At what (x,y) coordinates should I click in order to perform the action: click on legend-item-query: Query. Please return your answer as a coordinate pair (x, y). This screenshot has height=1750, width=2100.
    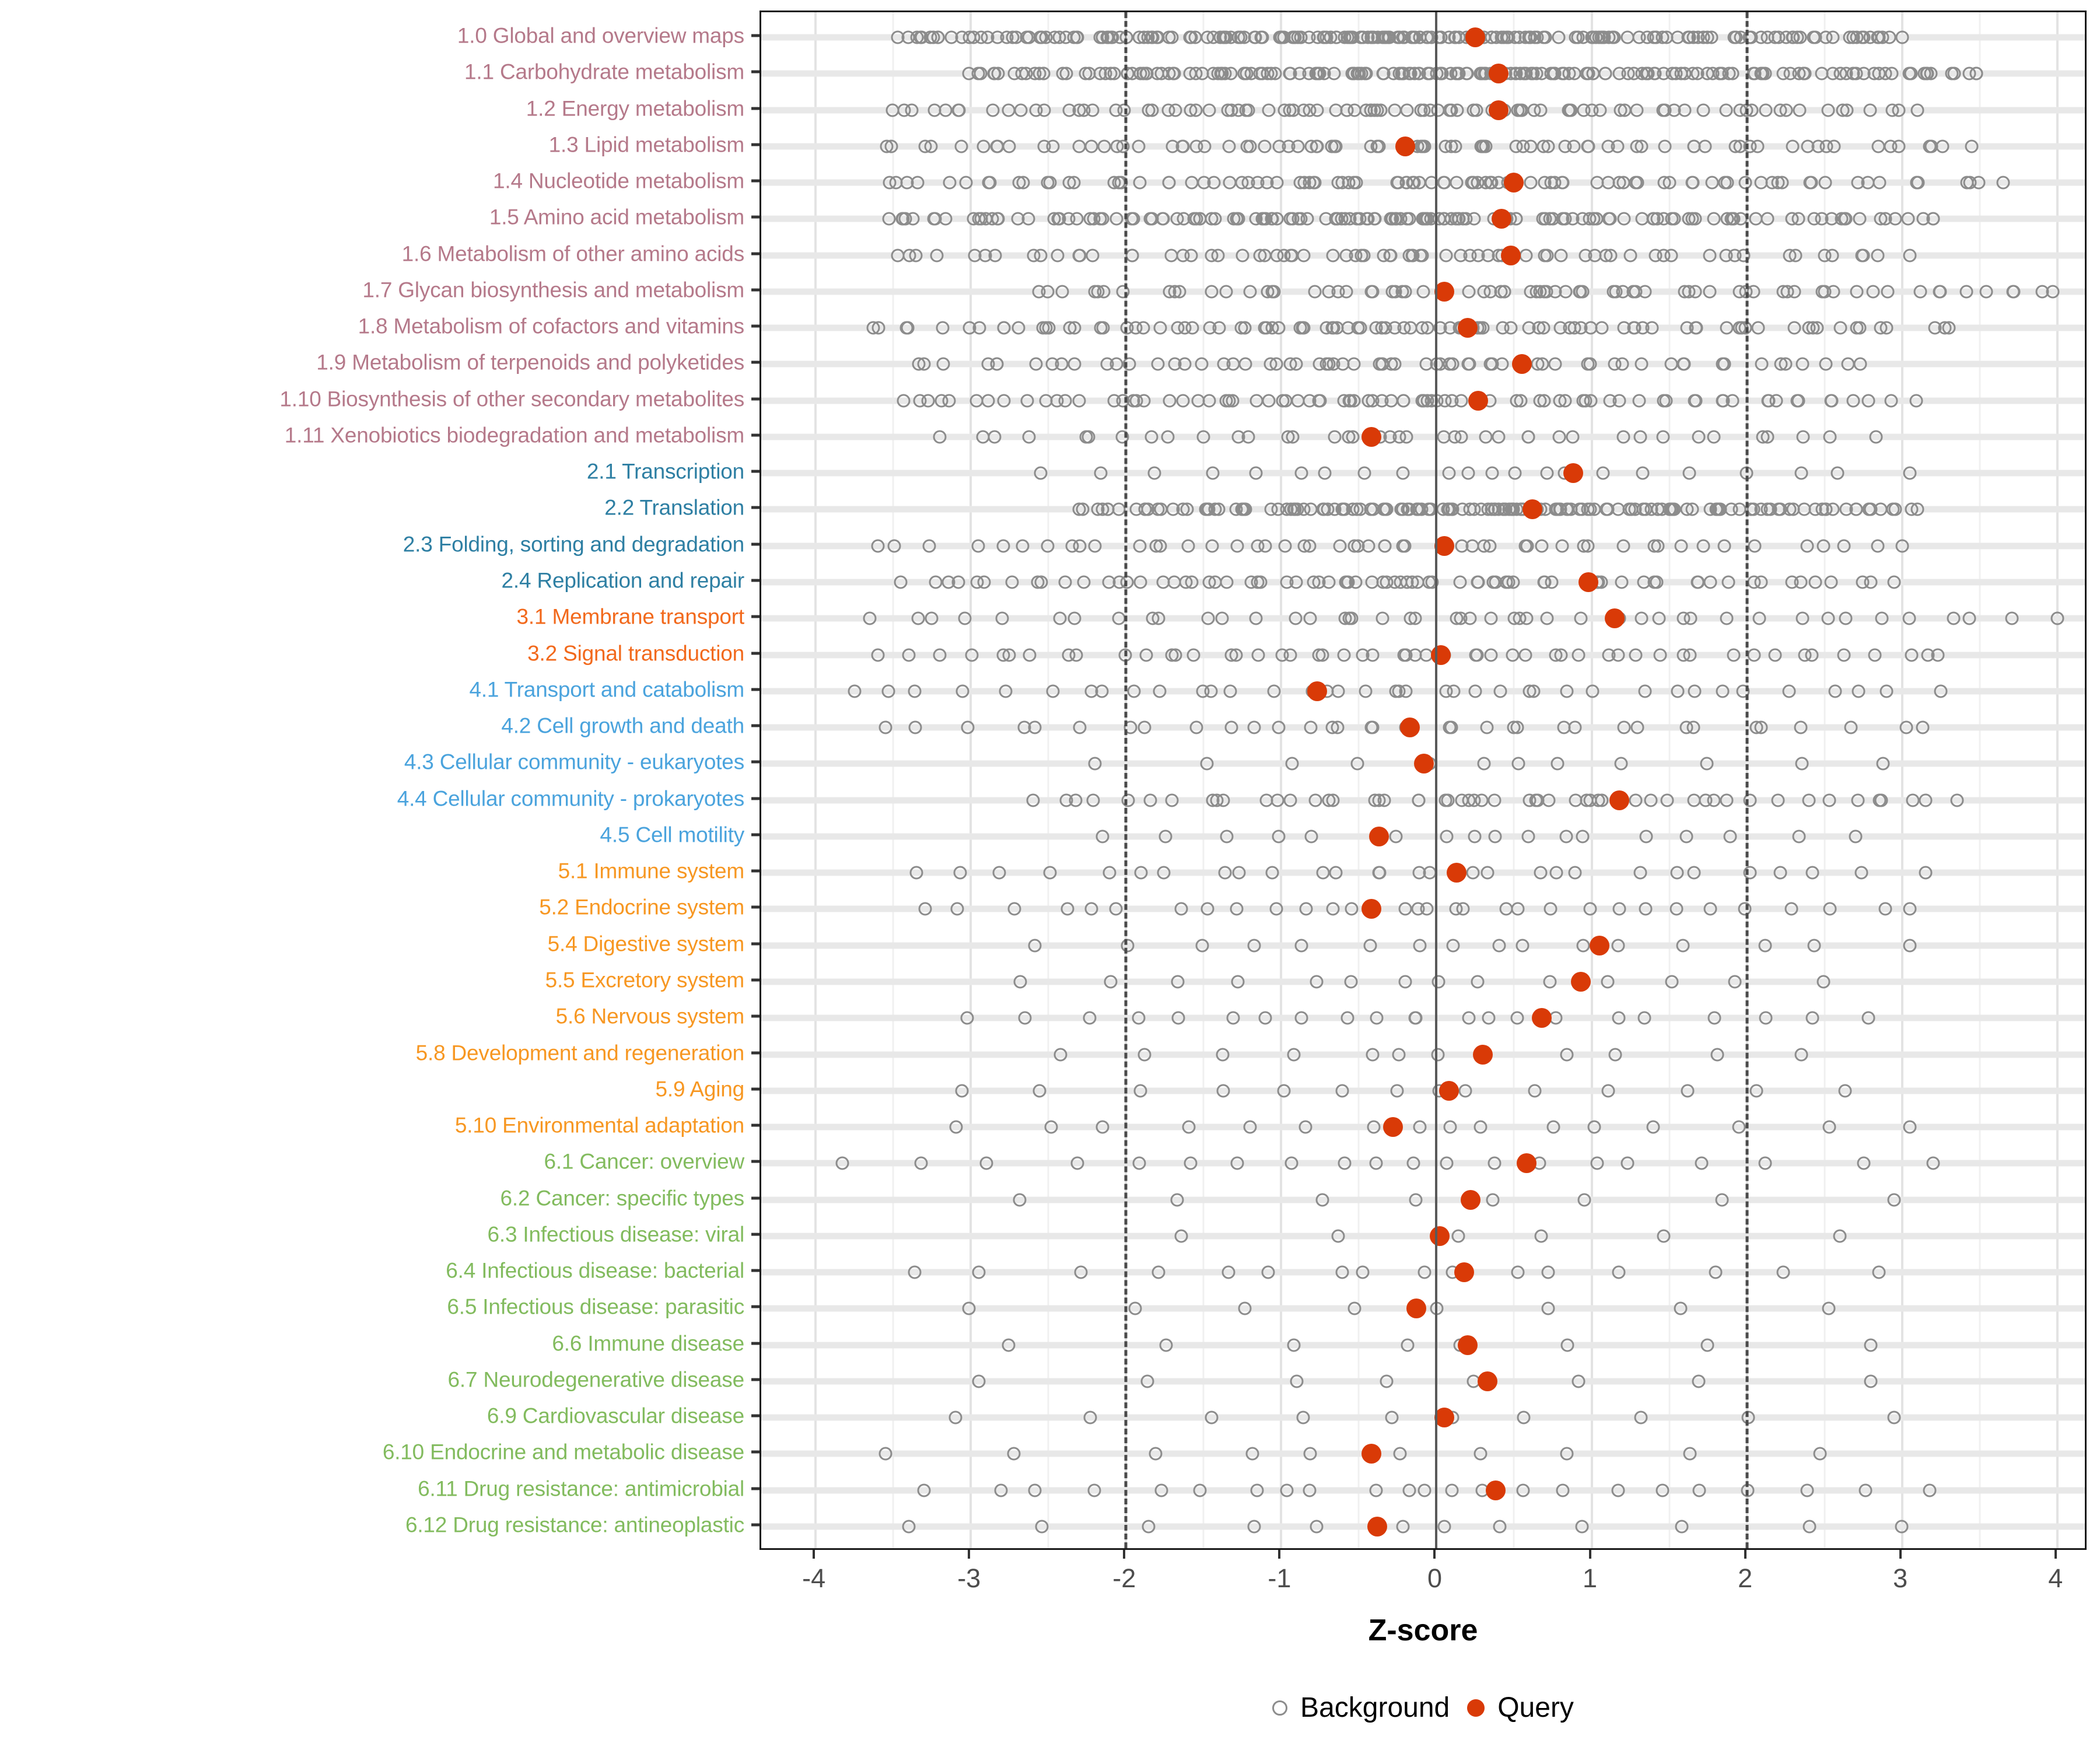
    Looking at the image, I should click on (1520, 1708).